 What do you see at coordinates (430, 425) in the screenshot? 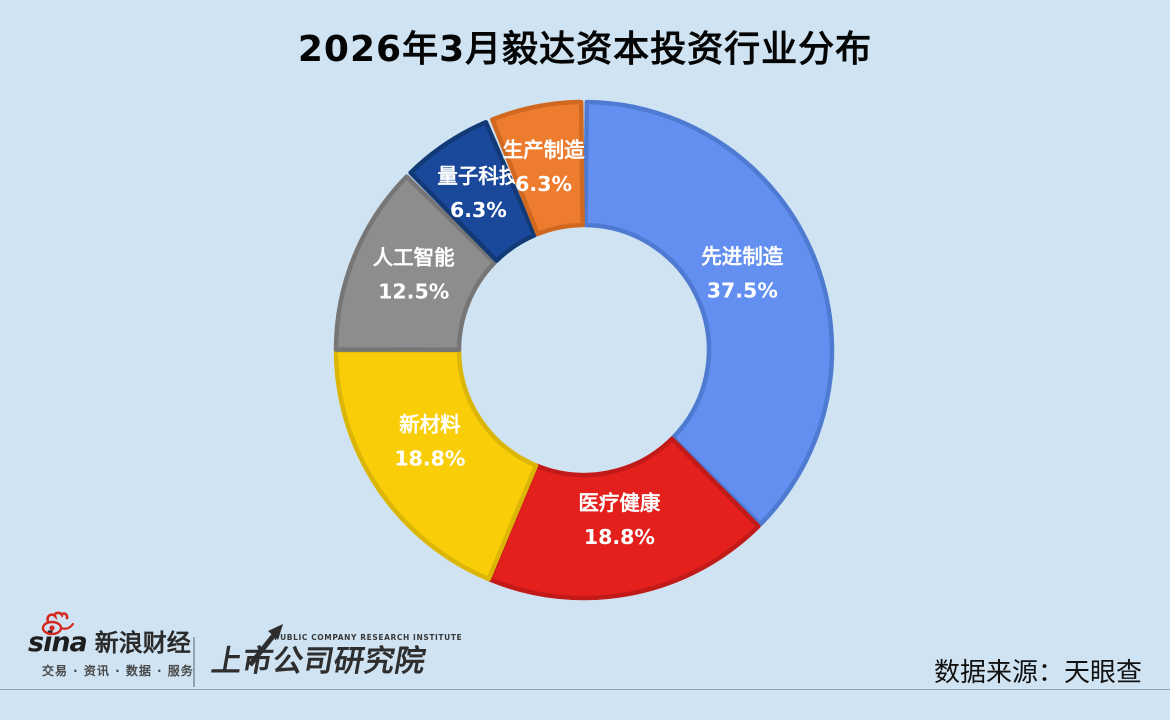
I see `segment-label-3: 新材料` at bounding box center [430, 425].